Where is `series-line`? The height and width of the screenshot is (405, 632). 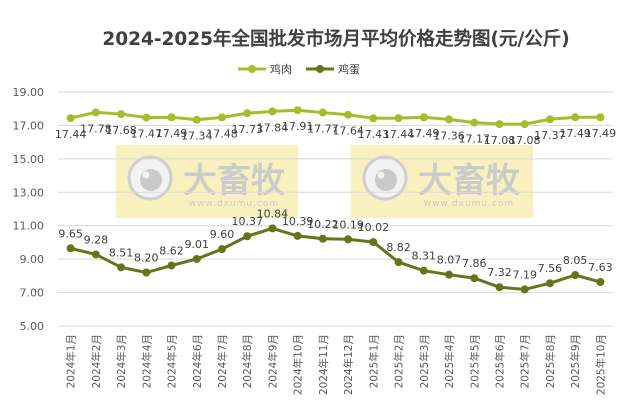
series-line is located at coordinates (335, 258).